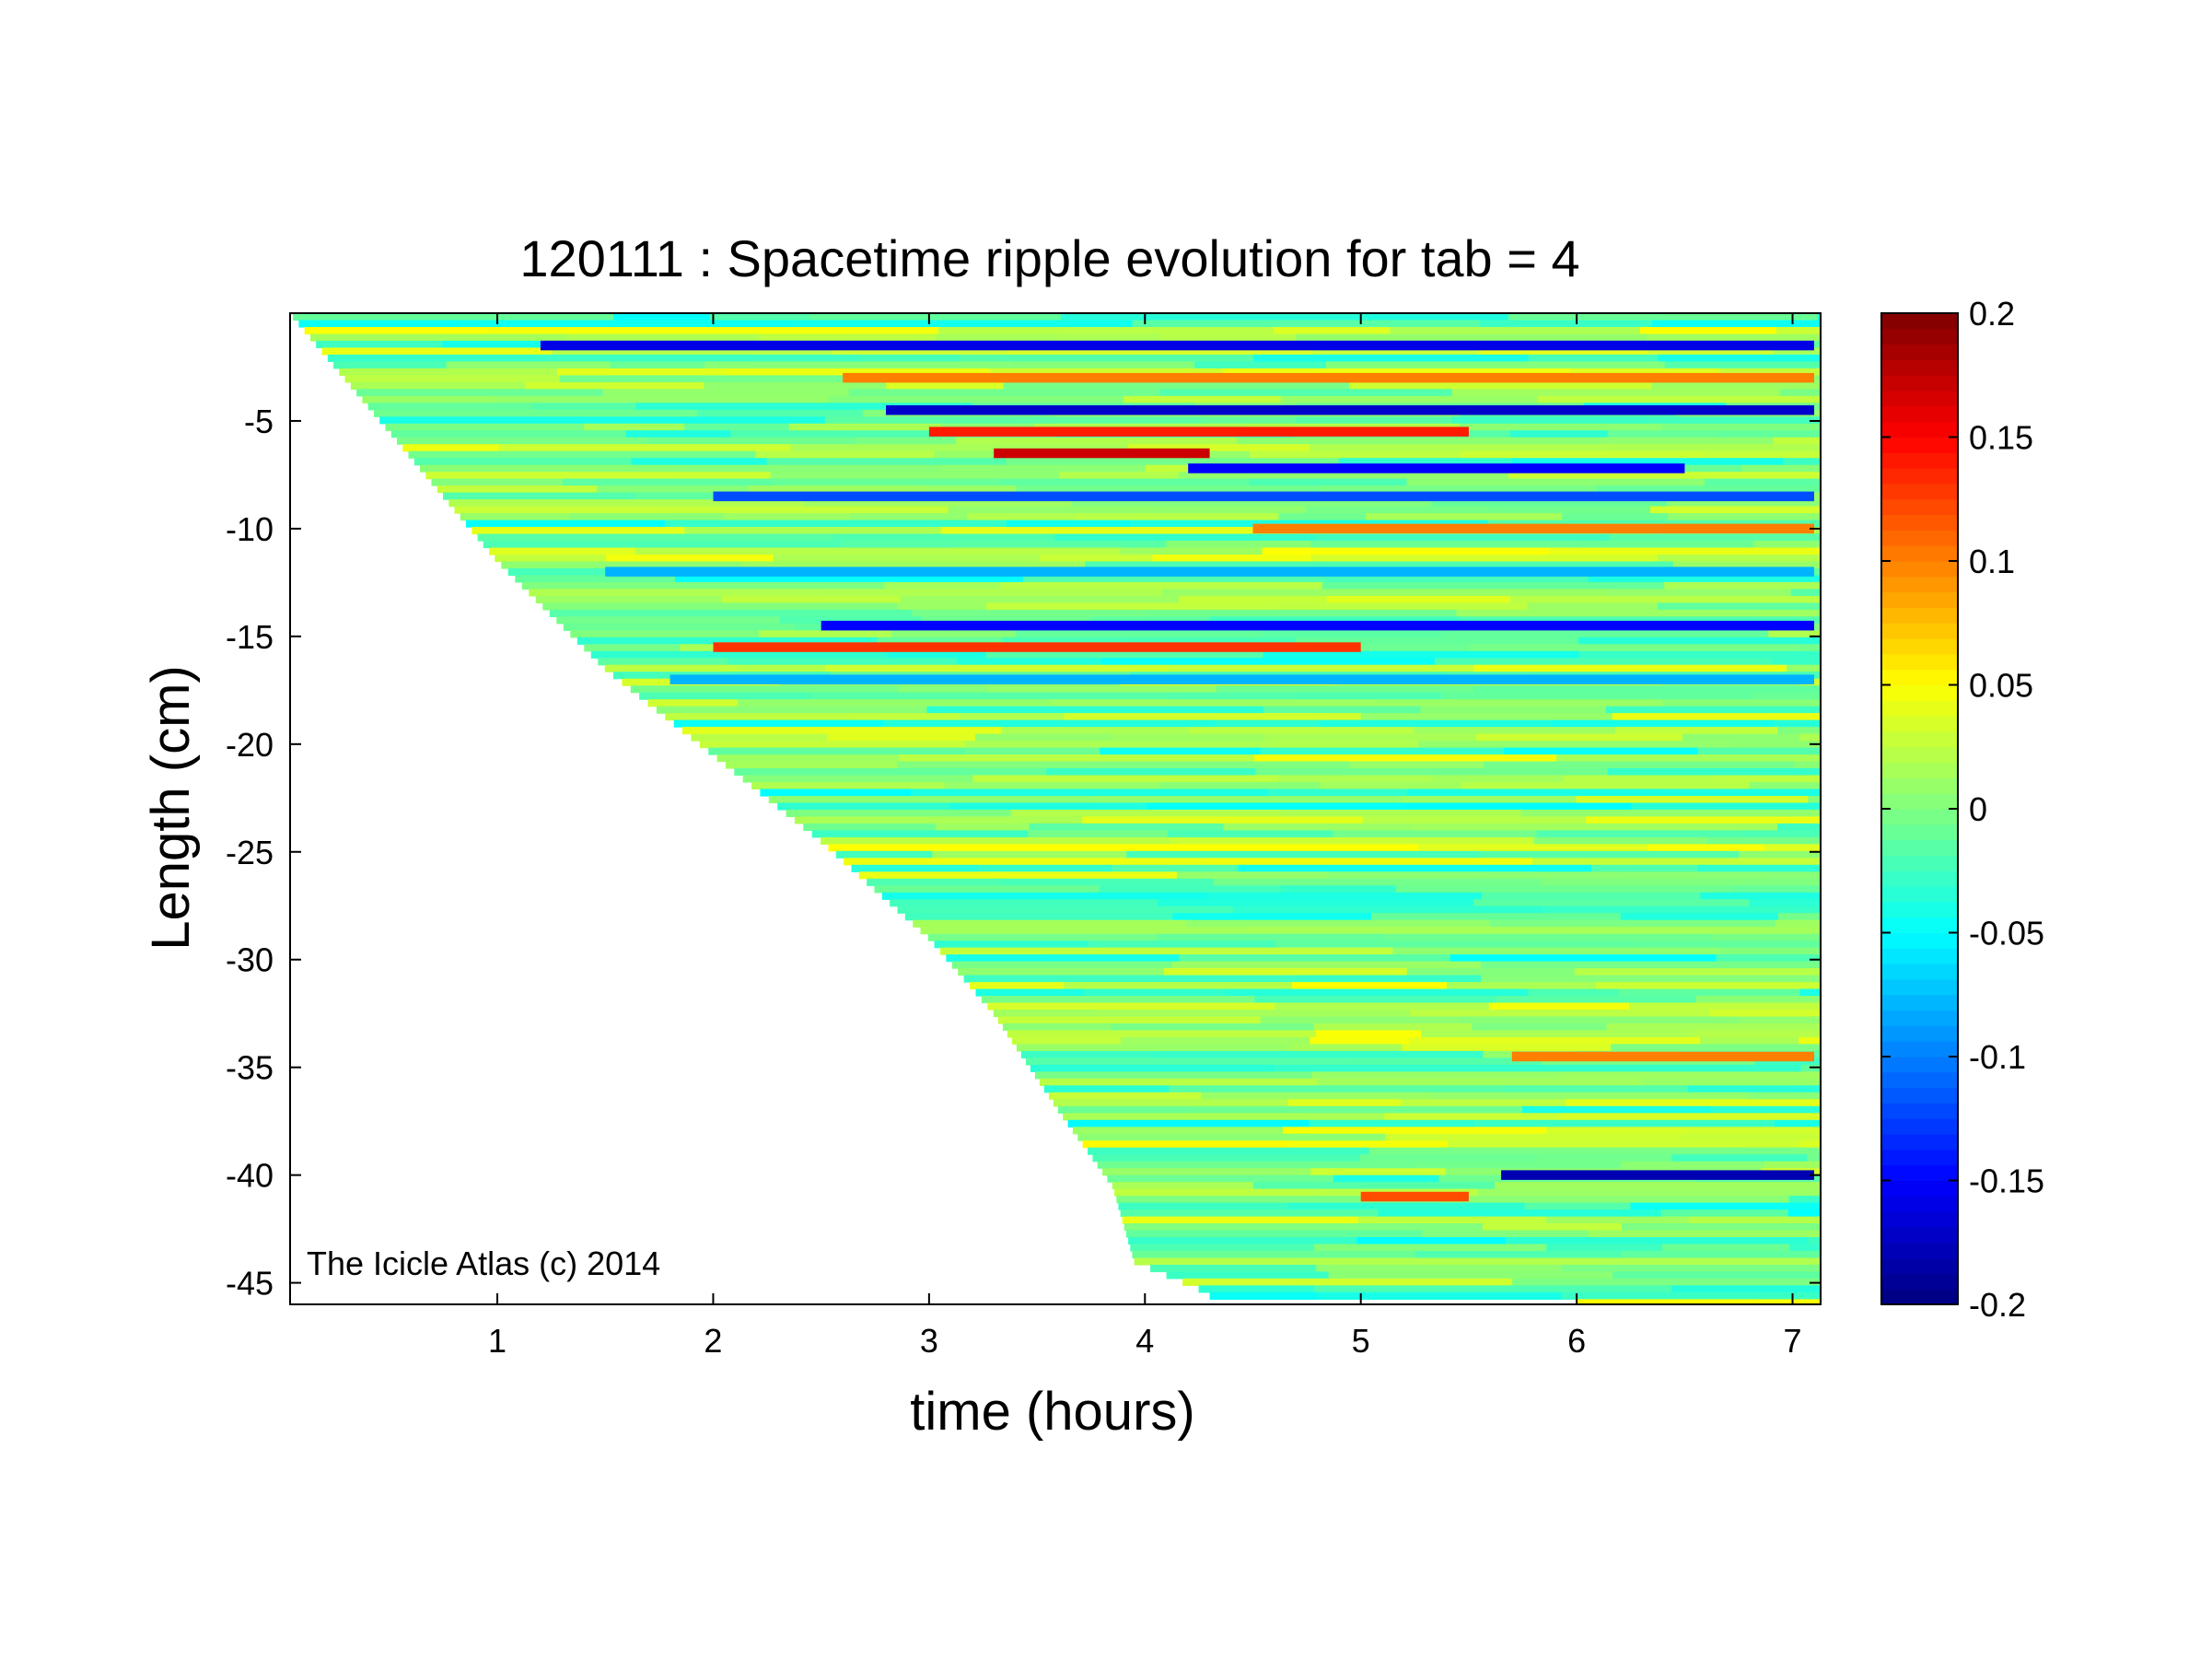  I want to click on colorbar-tick-label: 0, so click(1978, 809).